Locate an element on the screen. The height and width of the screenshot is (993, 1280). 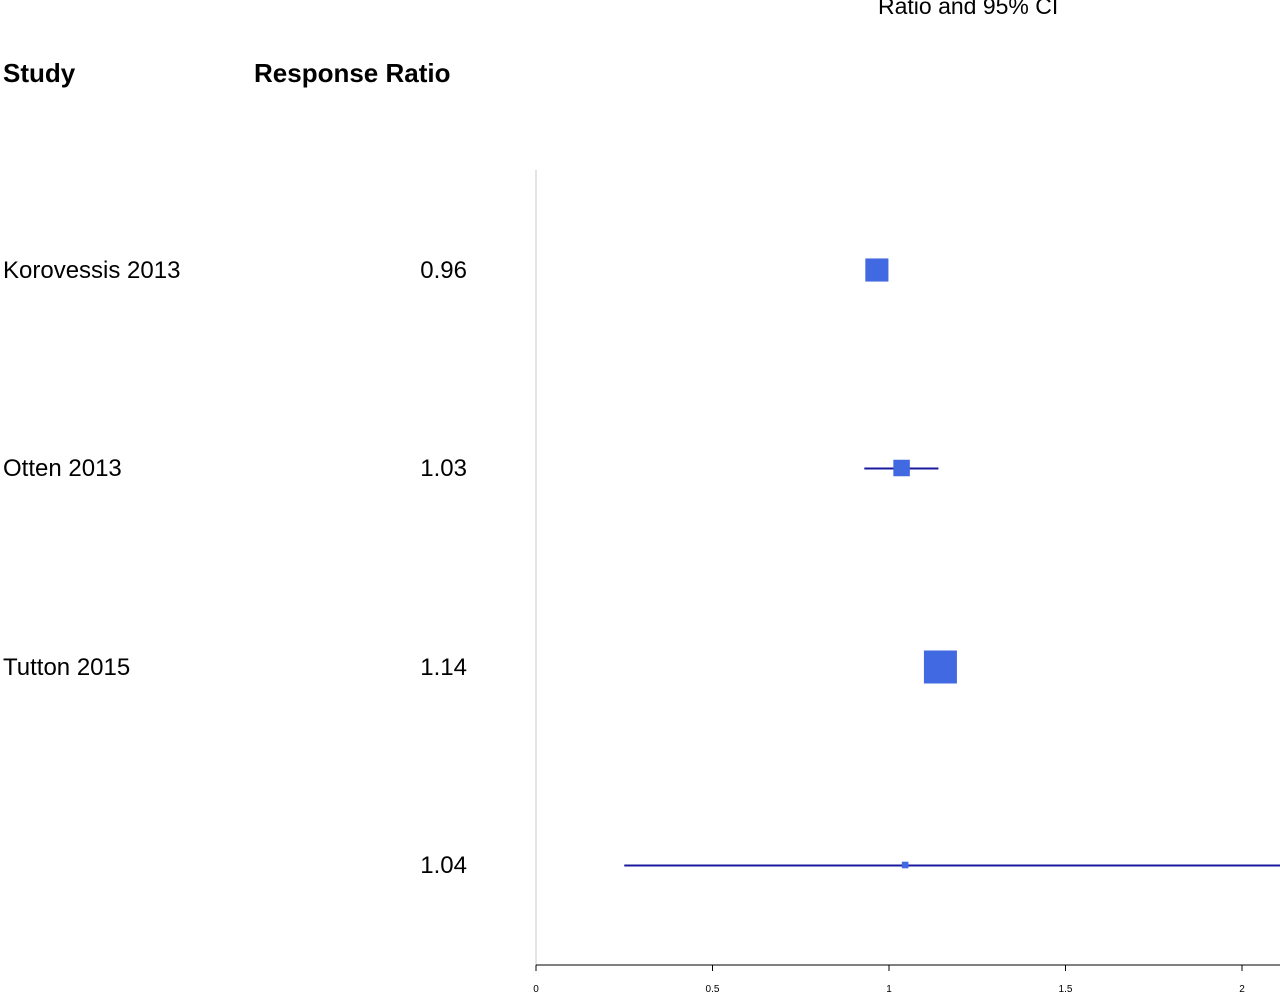
row-2-study: Tutton 2015 is located at coordinates (67, 667).